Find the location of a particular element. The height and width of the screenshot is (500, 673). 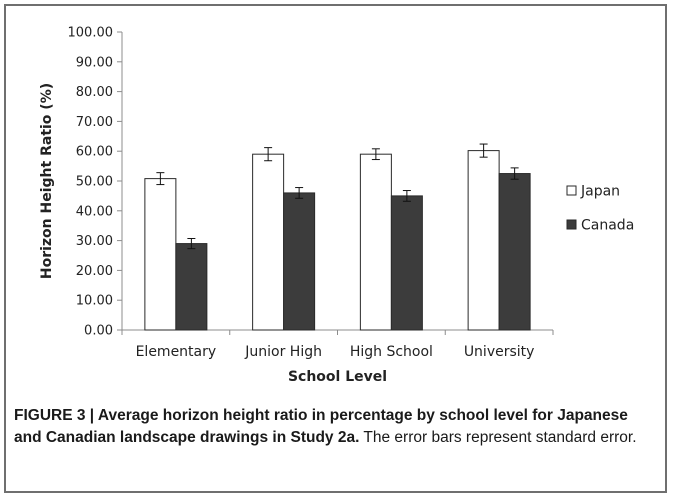

y-tick-label: 30.00 is located at coordinates (94, 241).